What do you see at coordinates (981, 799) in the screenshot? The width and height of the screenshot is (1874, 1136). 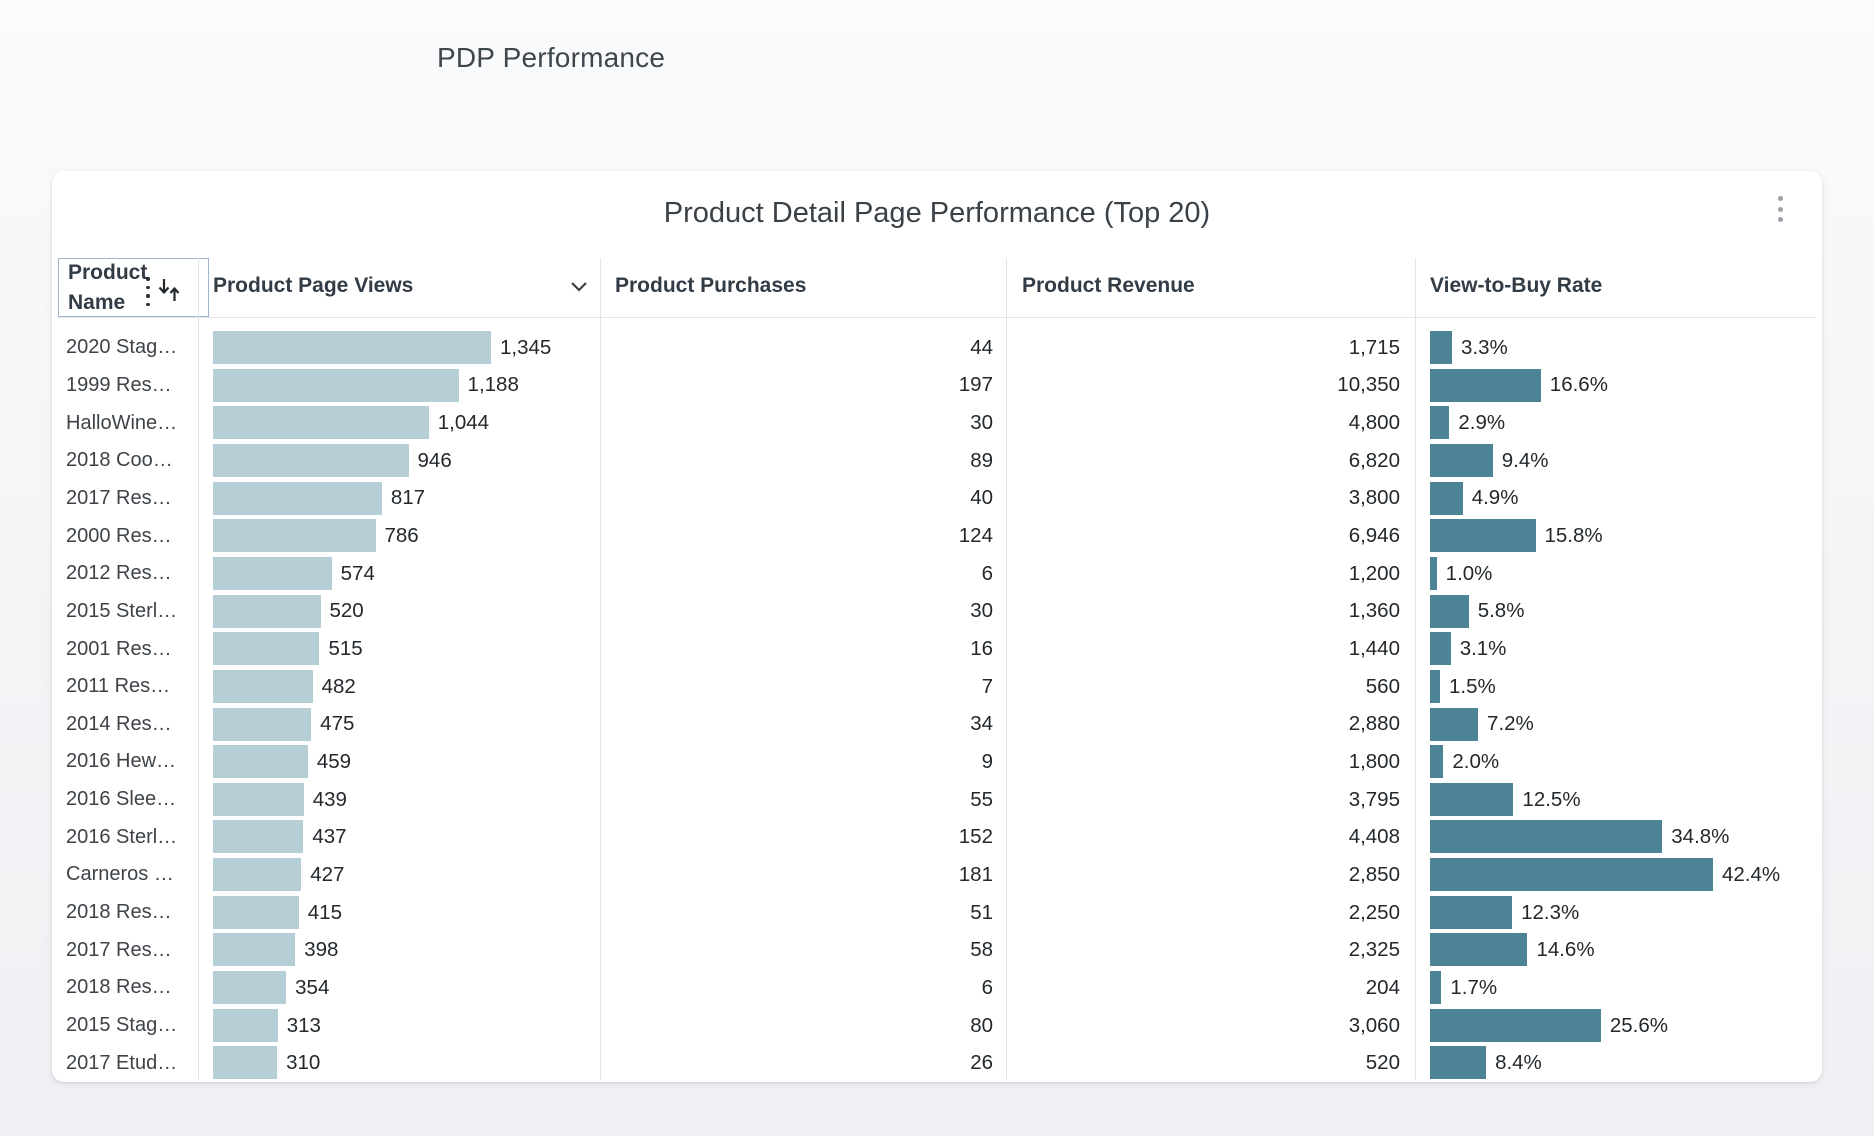 I see `purchases-value: 55` at bounding box center [981, 799].